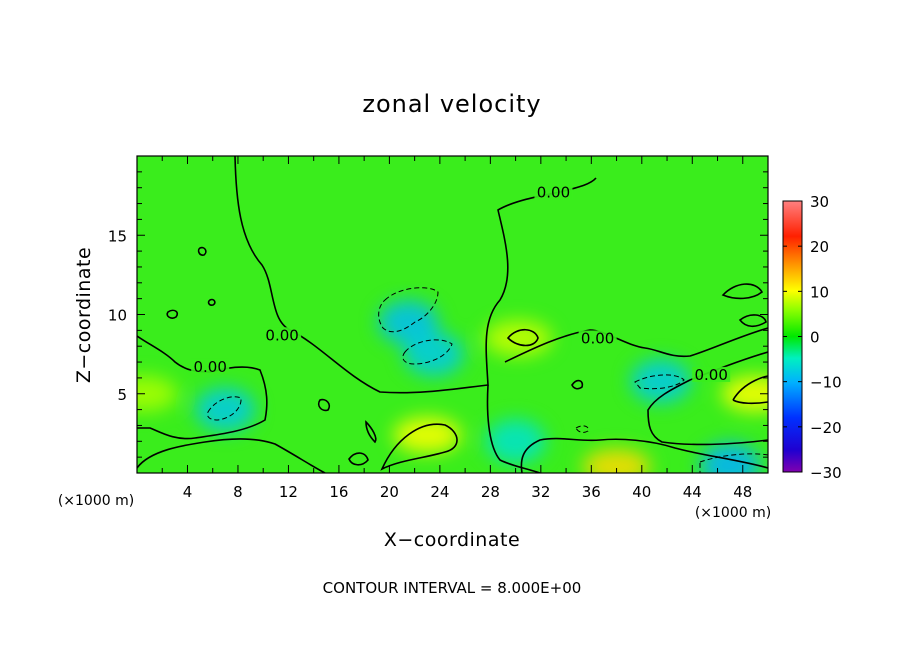  I want to click on x-unit-label-left: (×1000 m), so click(96, 501).